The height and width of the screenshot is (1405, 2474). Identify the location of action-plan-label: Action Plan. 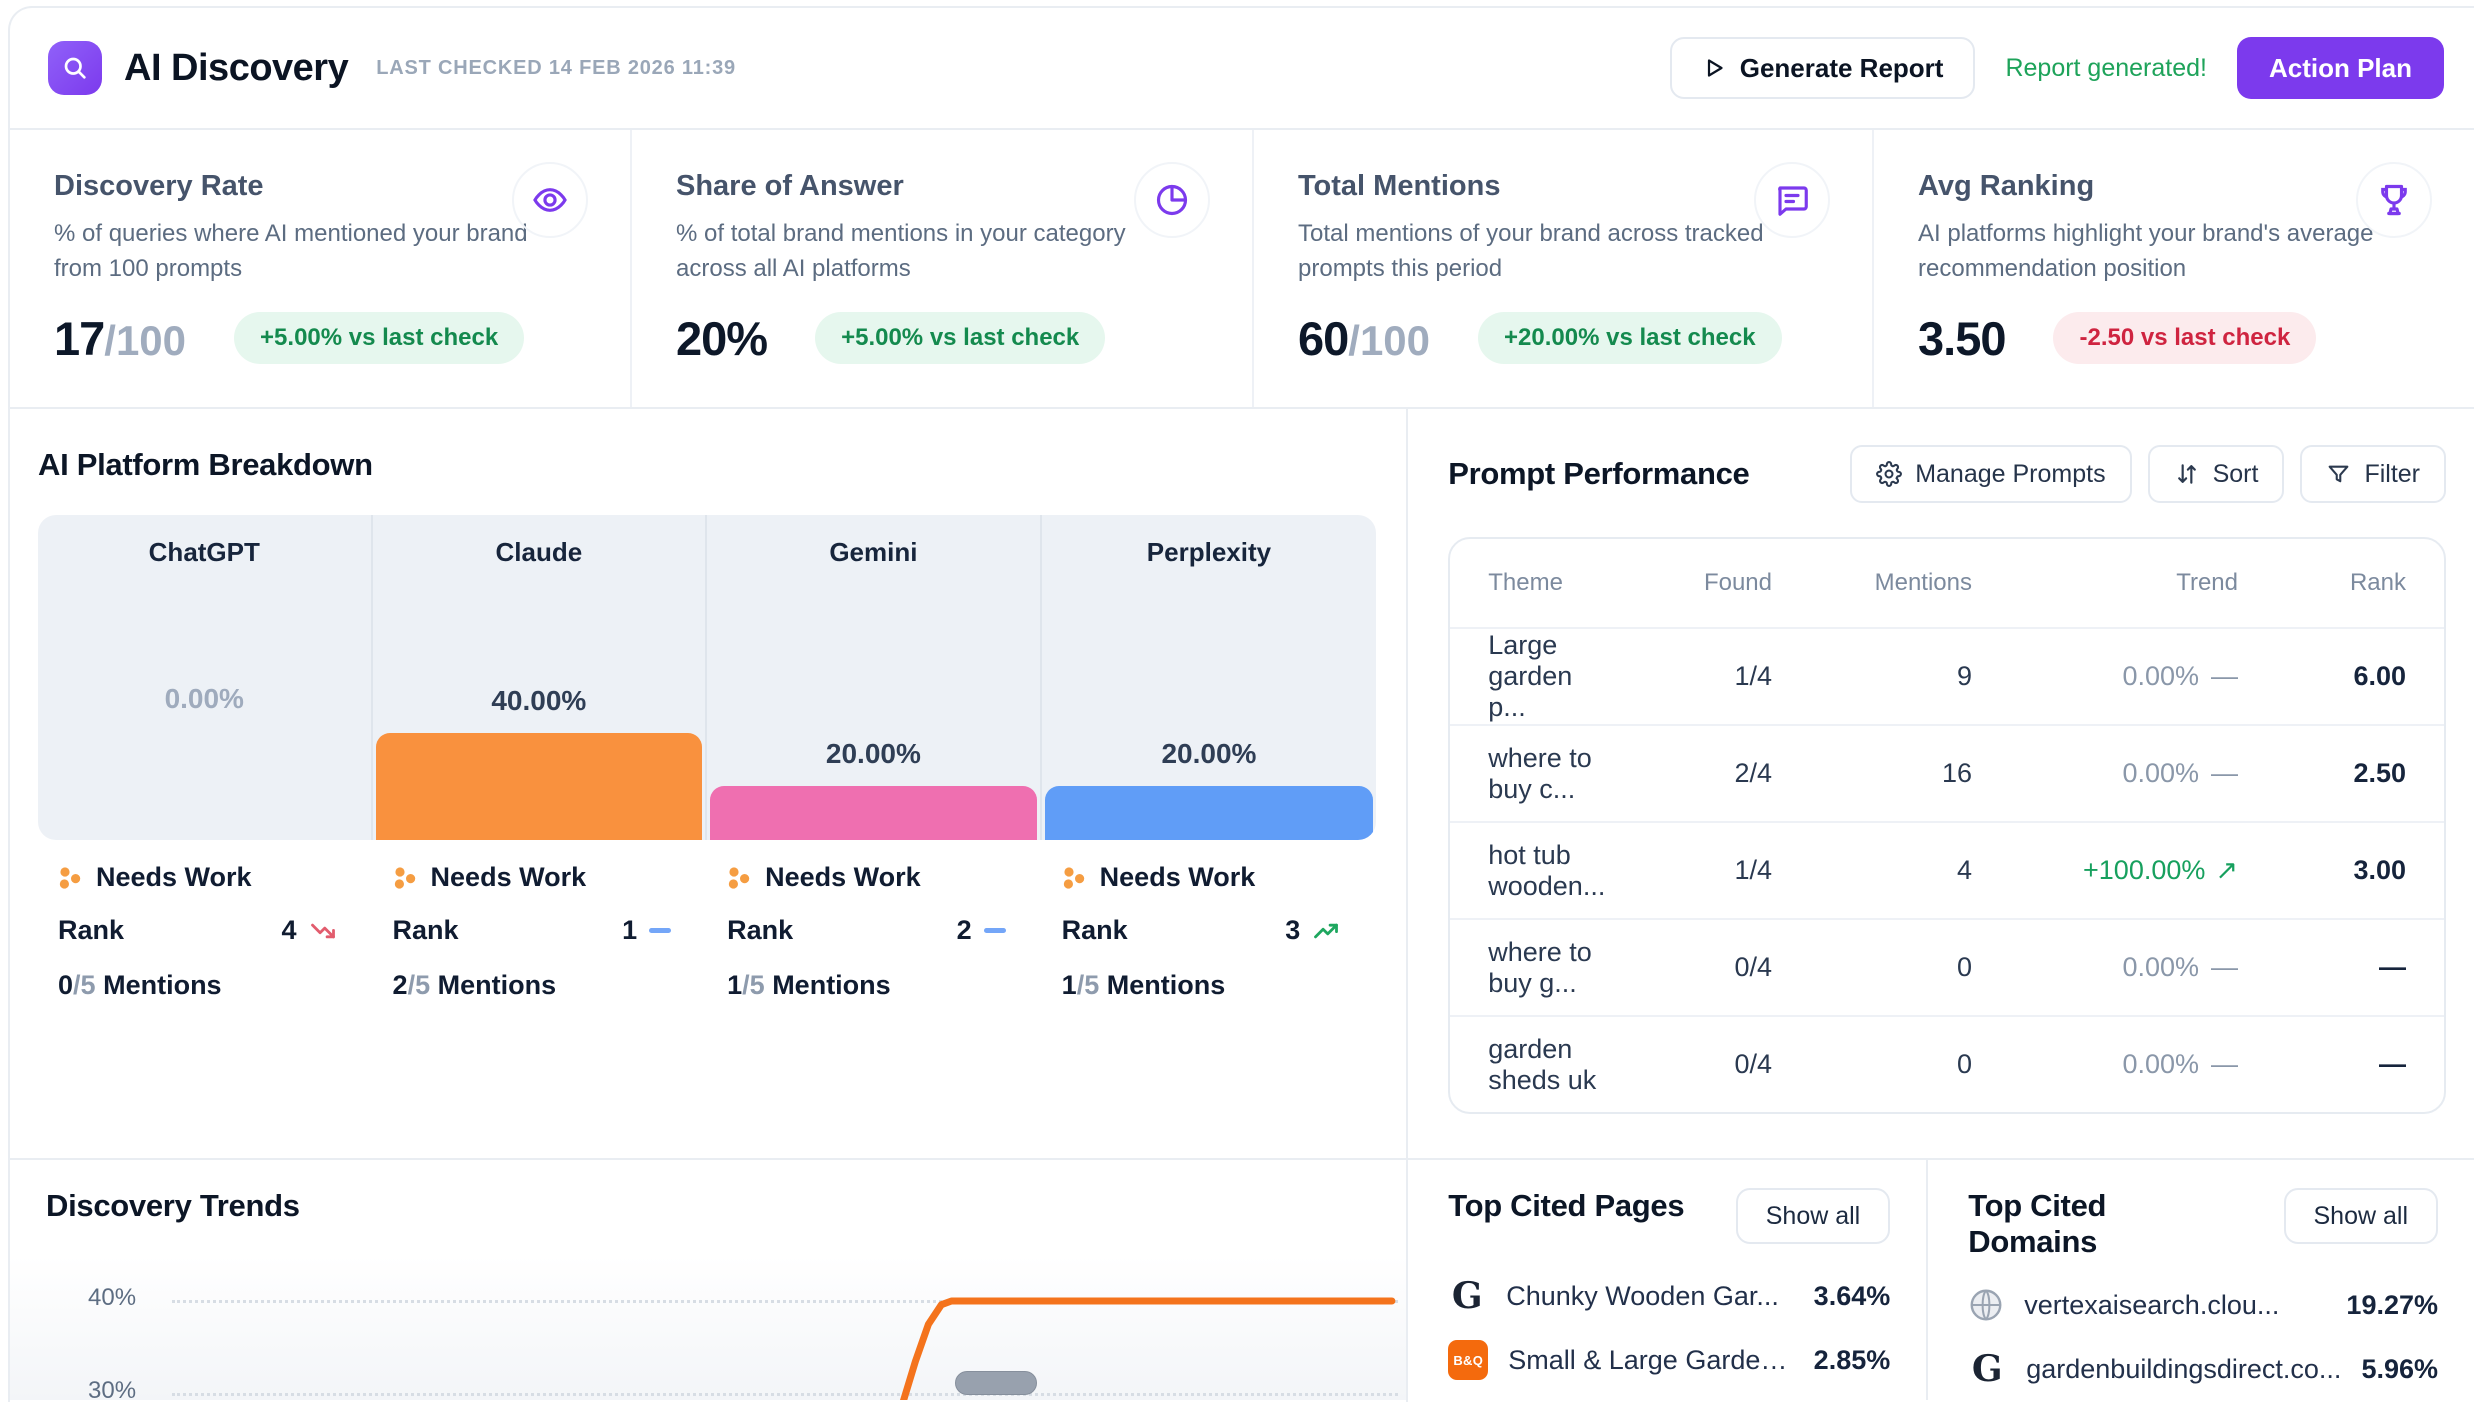
(2340, 67).